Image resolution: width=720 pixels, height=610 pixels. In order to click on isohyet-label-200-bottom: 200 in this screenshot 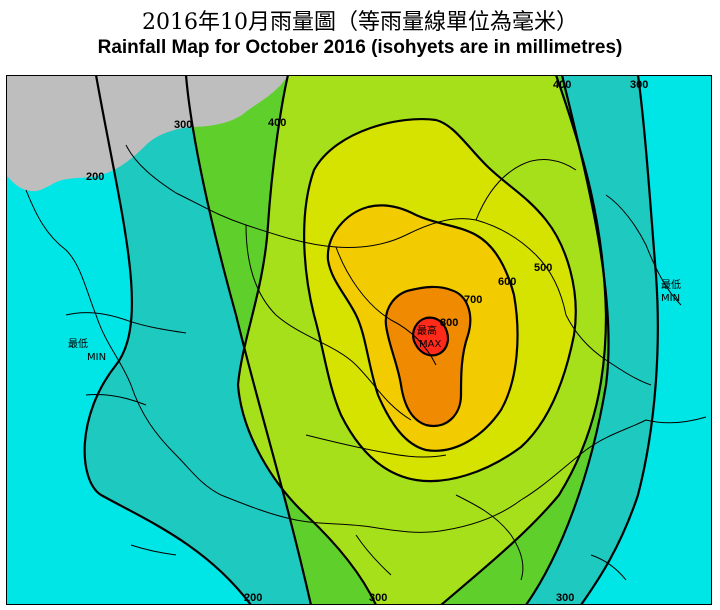, I will do `click(253, 598)`.